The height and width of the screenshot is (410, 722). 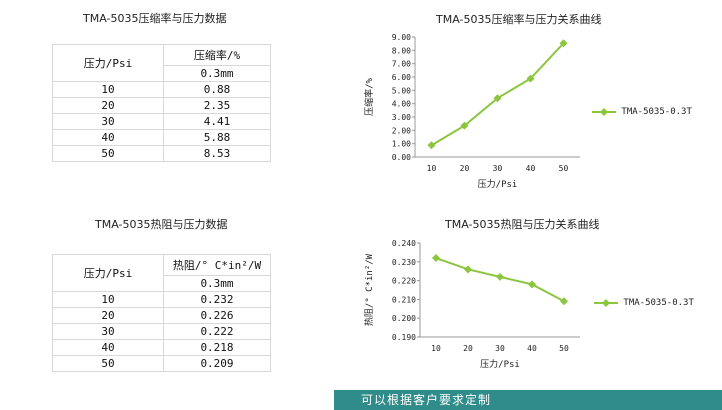 I want to click on table-row: 30 0.222, so click(x=161, y=331).